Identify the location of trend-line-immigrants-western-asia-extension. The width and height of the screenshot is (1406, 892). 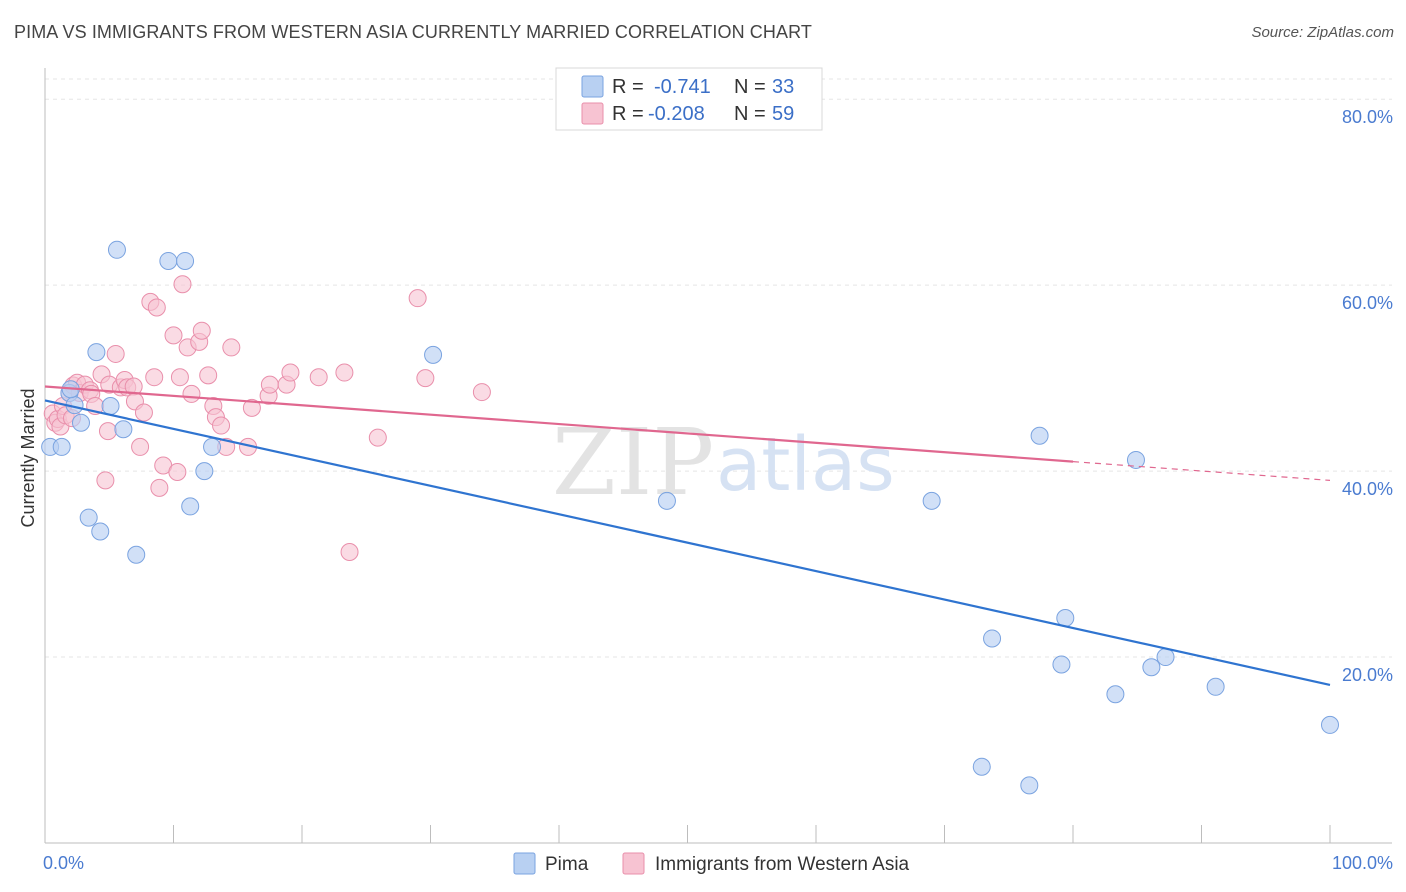
(1201, 471).